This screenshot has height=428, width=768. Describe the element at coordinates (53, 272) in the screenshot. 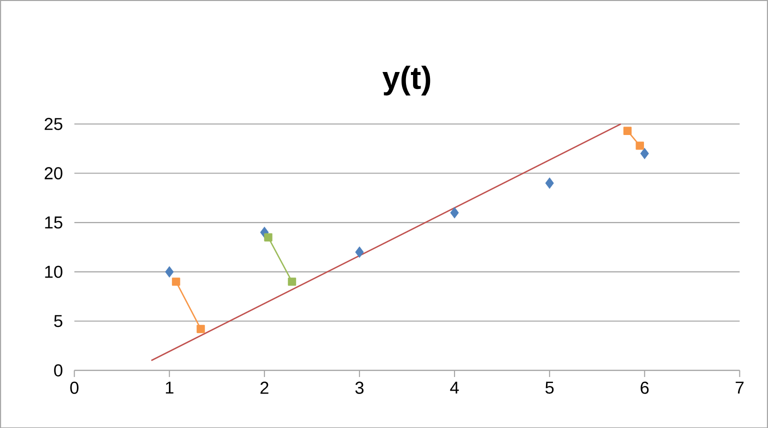

I see `y-tick-label: 10` at that location.